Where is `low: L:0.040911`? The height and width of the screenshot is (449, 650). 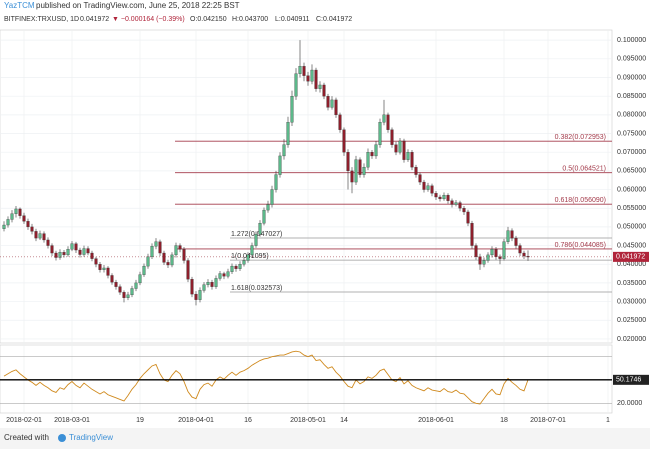
low: L:0.040911 is located at coordinates (292, 19).